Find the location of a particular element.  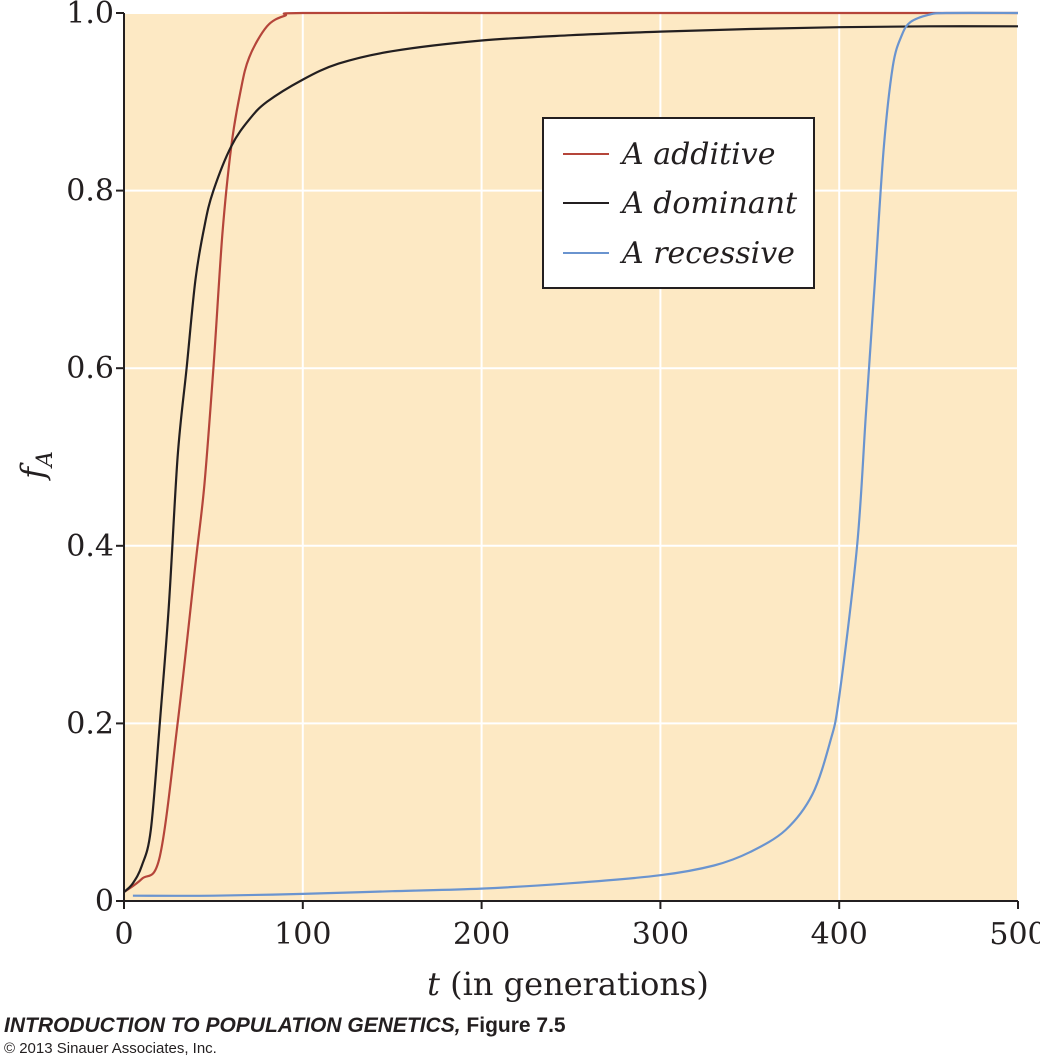

y-tick-label: 1.0 is located at coordinates (90, 15).